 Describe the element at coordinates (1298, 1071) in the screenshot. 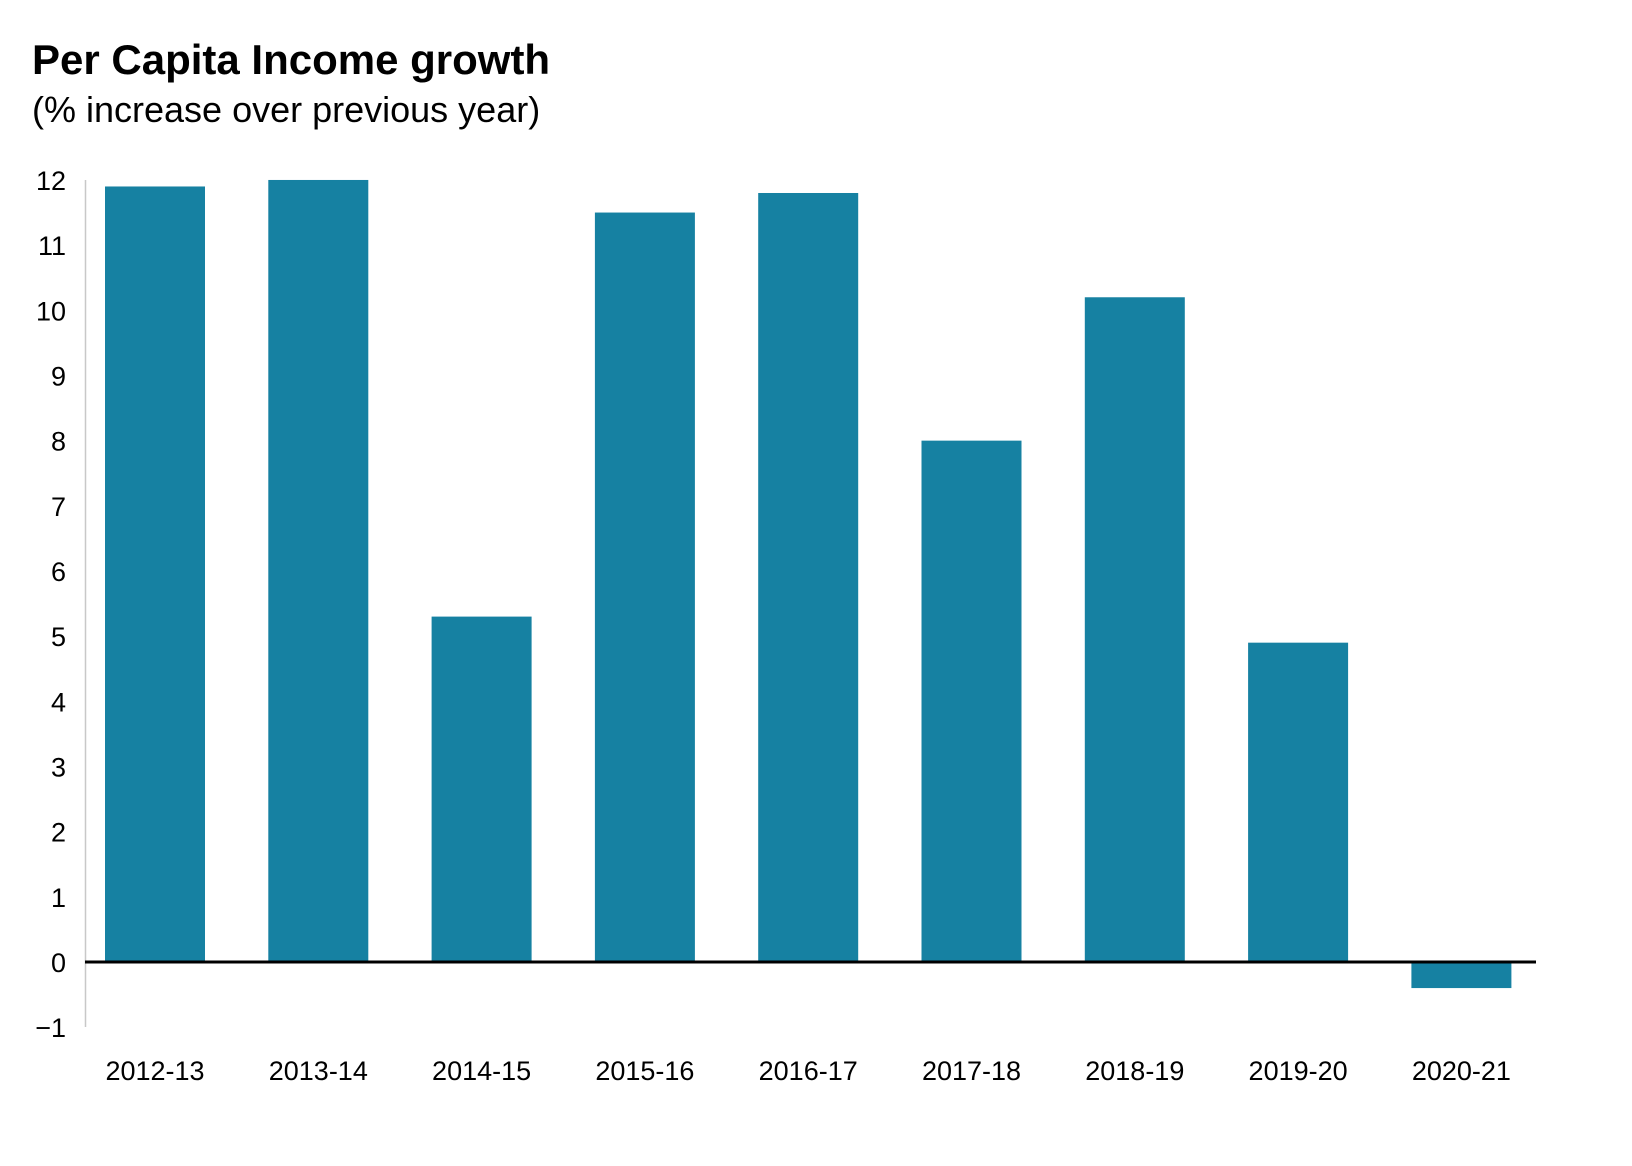

I see `x-tick-label: 2019-20` at that location.